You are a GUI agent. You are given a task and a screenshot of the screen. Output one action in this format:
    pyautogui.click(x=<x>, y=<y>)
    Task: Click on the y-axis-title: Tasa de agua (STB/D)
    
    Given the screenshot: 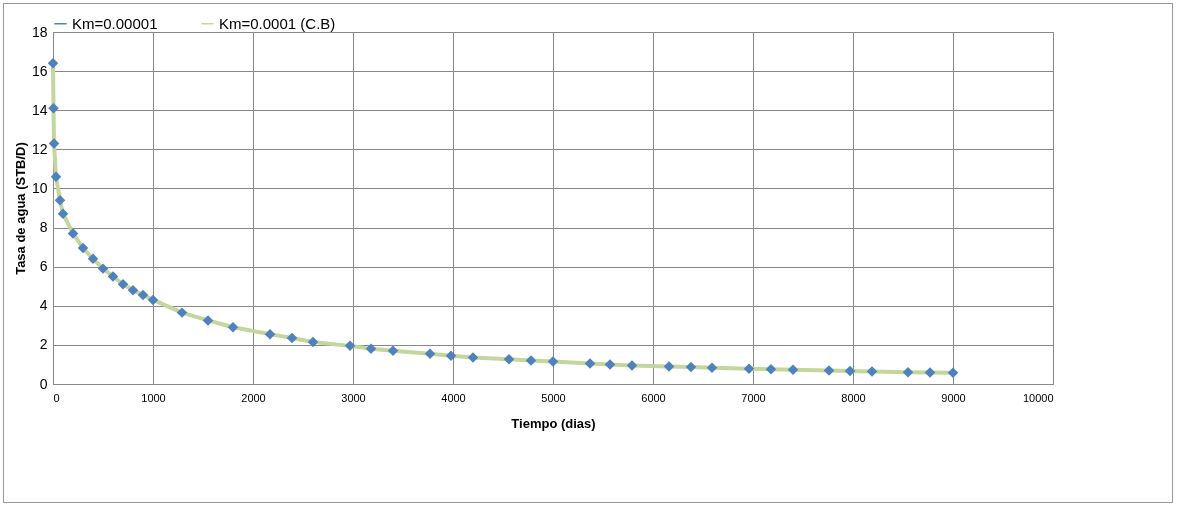 What is the action you would take?
    pyautogui.click(x=20, y=208)
    